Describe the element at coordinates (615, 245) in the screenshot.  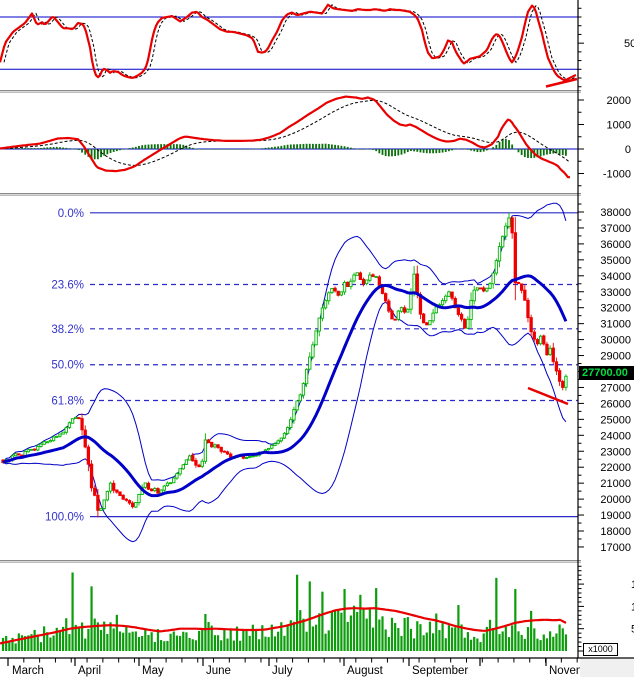
I see `svg-text: 36000` at that location.